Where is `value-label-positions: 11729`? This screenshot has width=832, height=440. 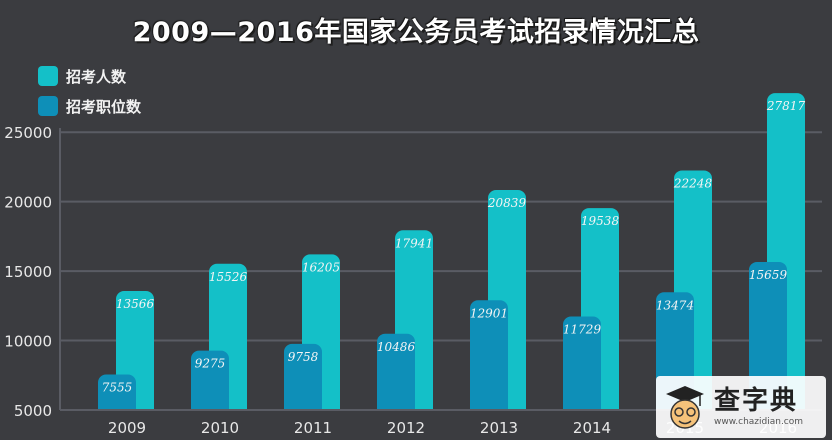 value-label-positions: 11729 is located at coordinates (582, 330).